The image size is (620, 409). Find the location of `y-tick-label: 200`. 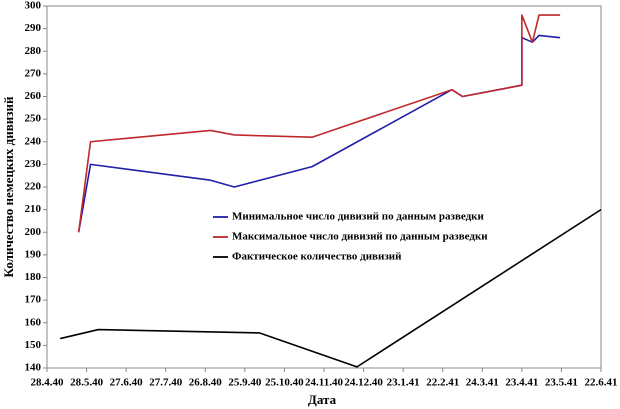

y-tick-label: 200 is located at coordinates (33, 232).